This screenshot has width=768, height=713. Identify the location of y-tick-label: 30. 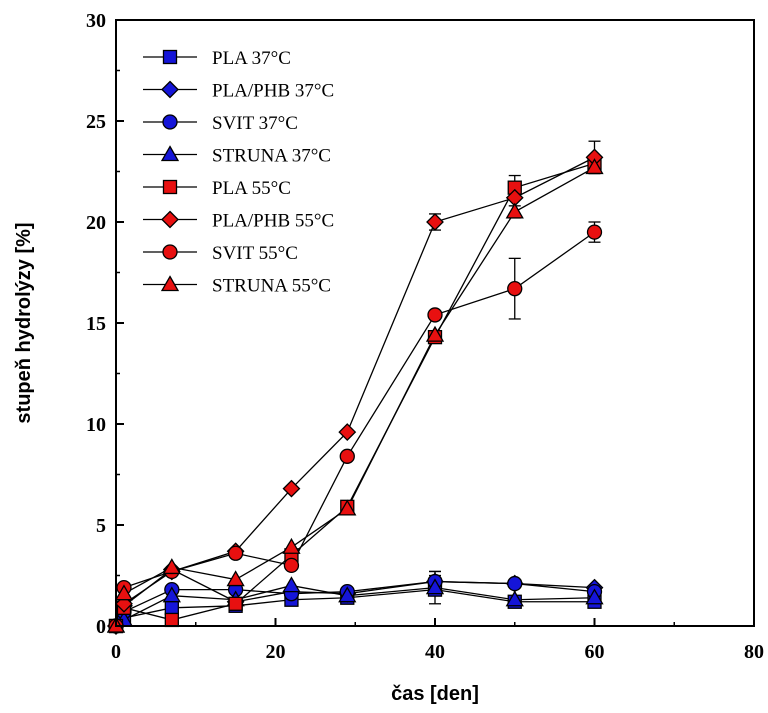
(96, 21).